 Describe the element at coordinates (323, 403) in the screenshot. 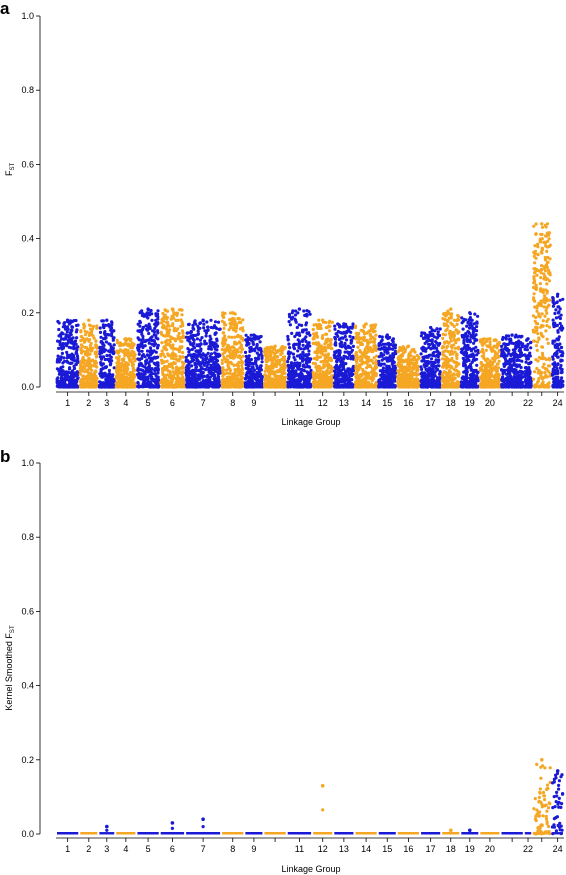

I see `x-tick-label: 12` at that location.